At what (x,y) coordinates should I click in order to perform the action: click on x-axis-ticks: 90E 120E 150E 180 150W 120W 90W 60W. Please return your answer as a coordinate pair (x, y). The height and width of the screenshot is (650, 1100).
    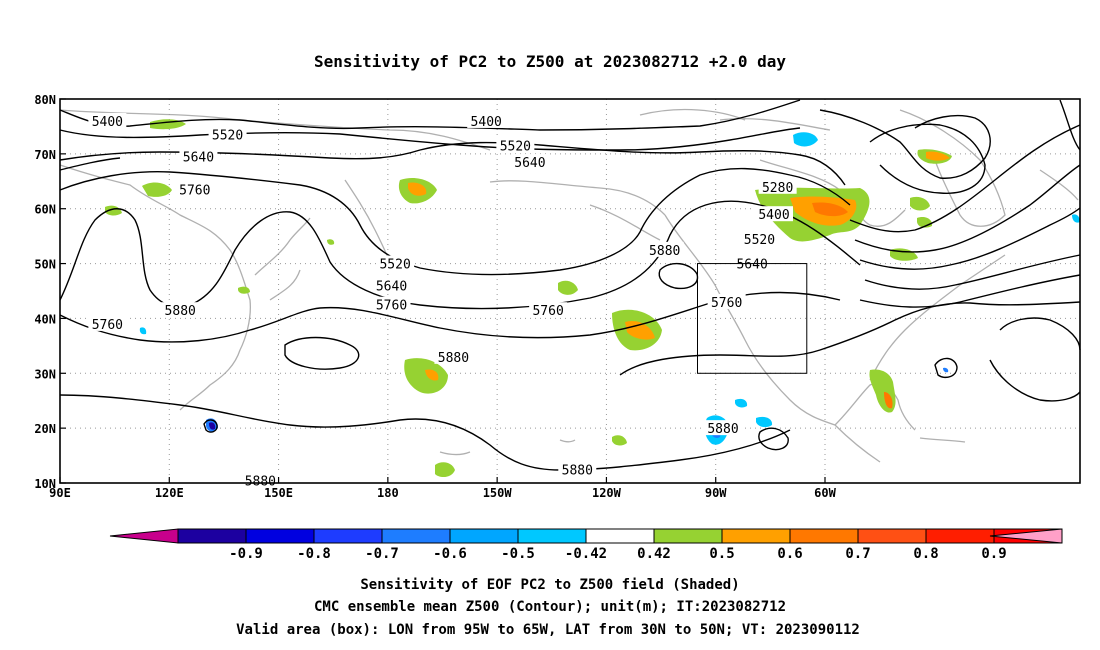
    Looking at the image, I should click on (443, 488).